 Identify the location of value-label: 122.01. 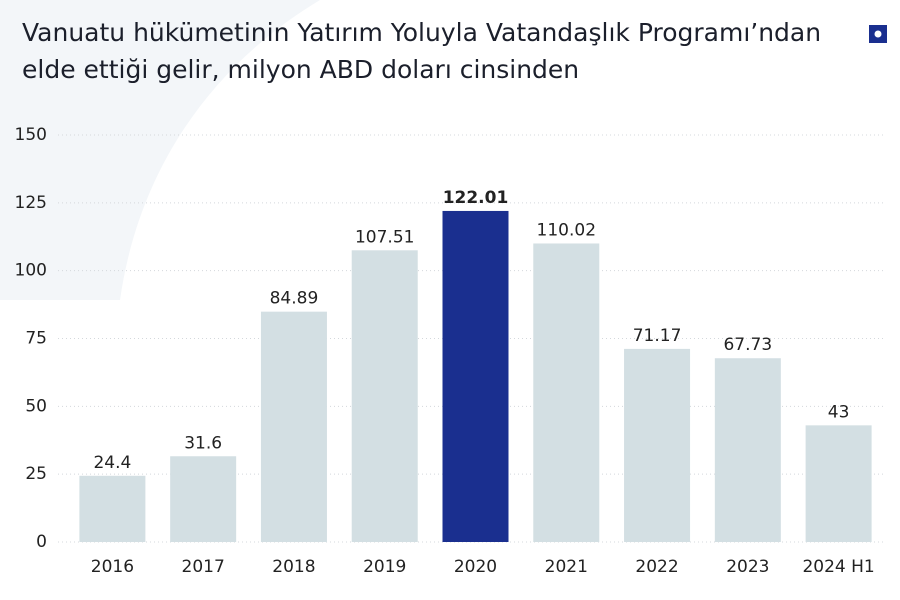
(476, 198).